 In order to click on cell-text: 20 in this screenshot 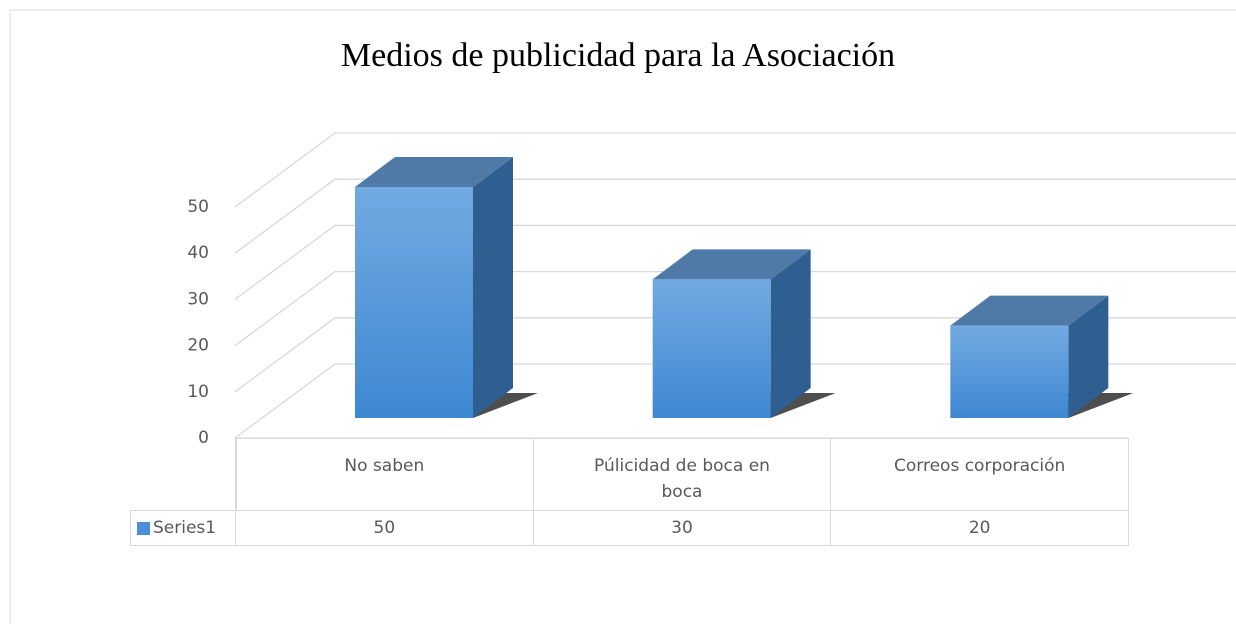, I will do `click(979, 528)`.